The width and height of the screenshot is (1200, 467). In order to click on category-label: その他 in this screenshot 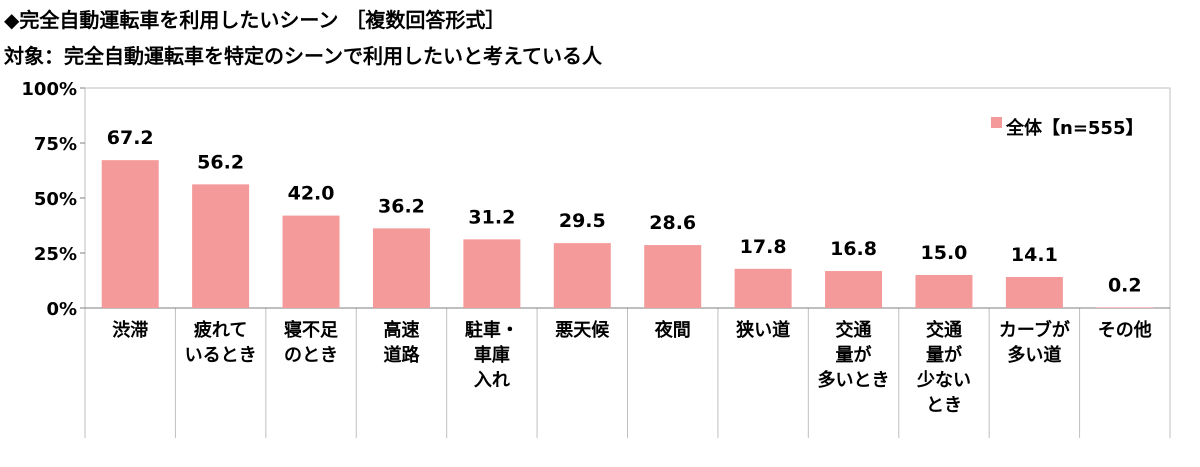, I will do `click(1125, 330)`.